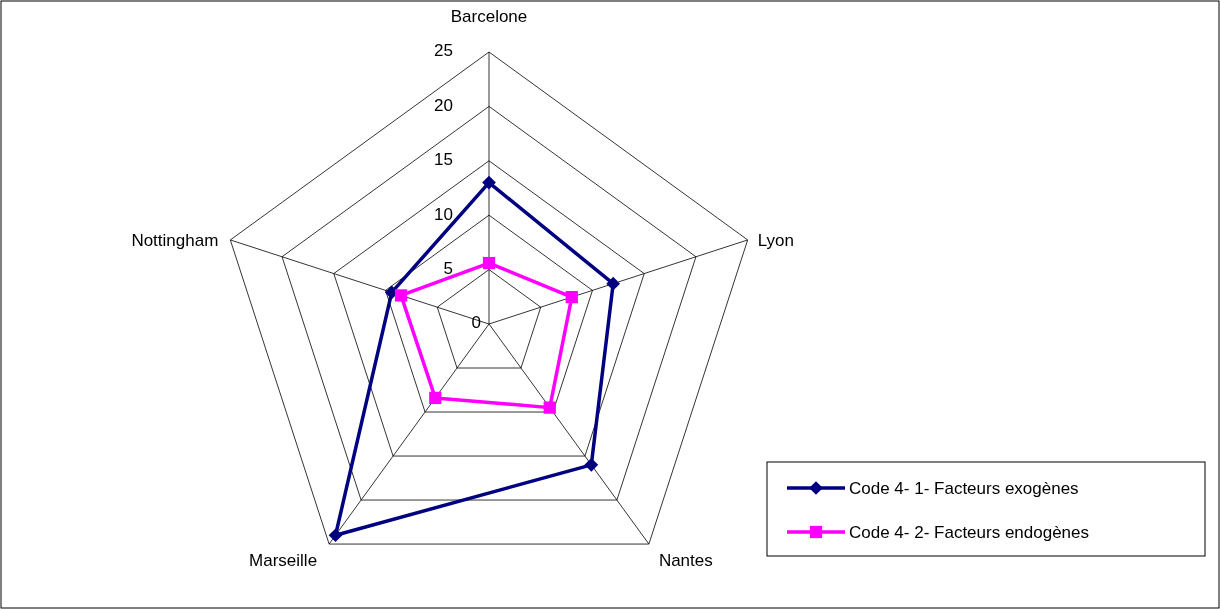 This screenshot has height=609, width=1220. Describe the element at coordinates (443, 214) in the screenshot. I see `y-tick-label: 10` at that location.